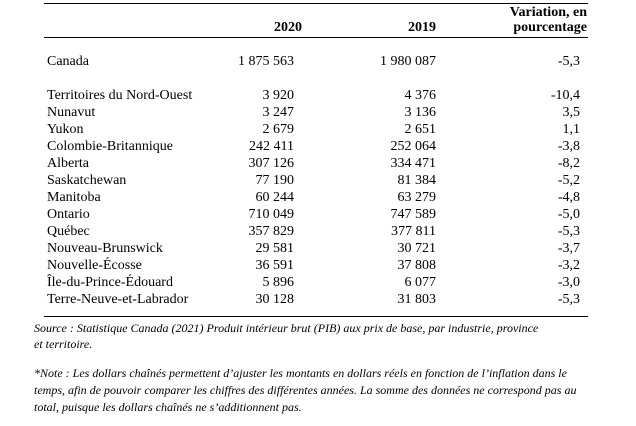  What do you see at coordinates (316, 265) in the screenshot?
I see `table-row-nouvelle-ecosse: Nouvelle-Écosse 36 591 37 808 -3,2` at bounding box center [316, 265].